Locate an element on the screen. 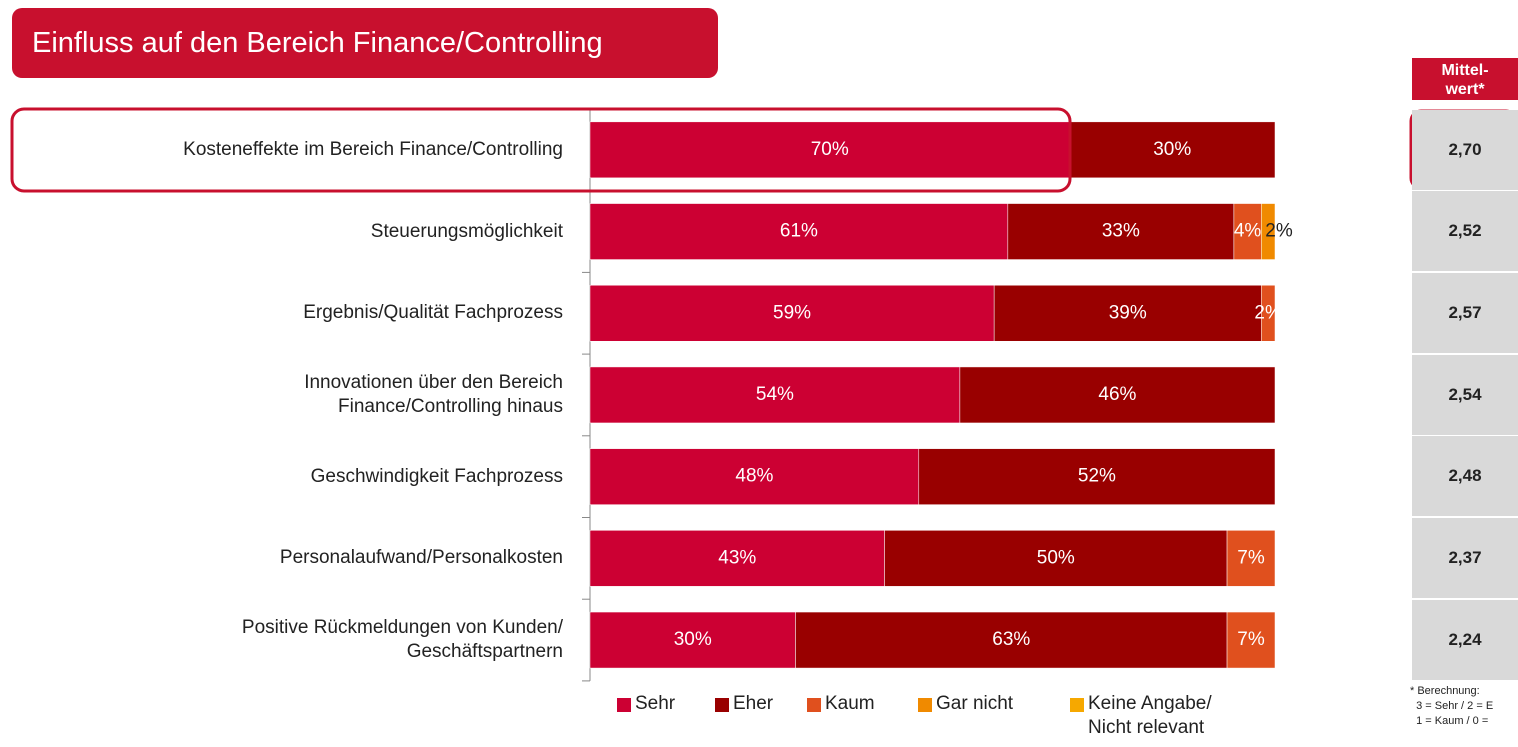 This screenshot has width=1518, height=747. bar-value-label: 70% is located at coordinates (830, 149).